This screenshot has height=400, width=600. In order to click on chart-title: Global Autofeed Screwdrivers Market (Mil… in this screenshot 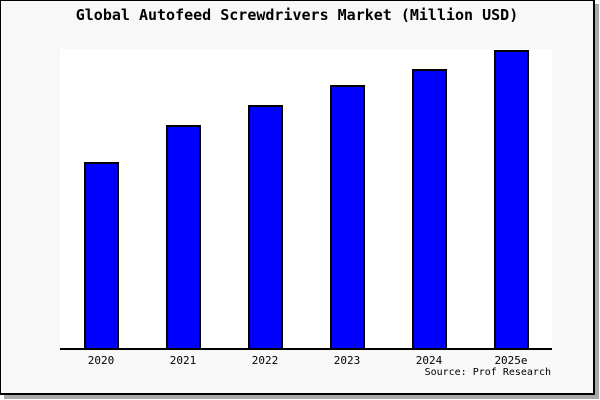, I will do `click(297, 15)`.